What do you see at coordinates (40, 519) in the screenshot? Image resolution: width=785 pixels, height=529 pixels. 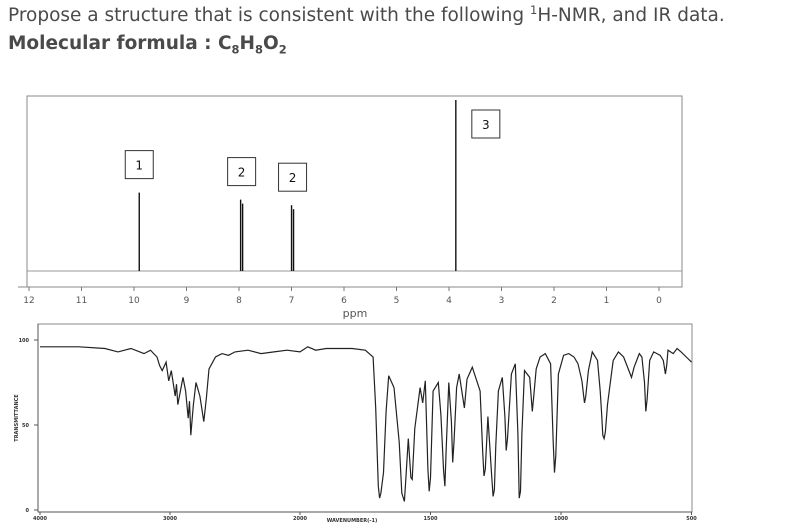 I see `ir-x-tick-label: 4000` at bounding box center [40, 519].